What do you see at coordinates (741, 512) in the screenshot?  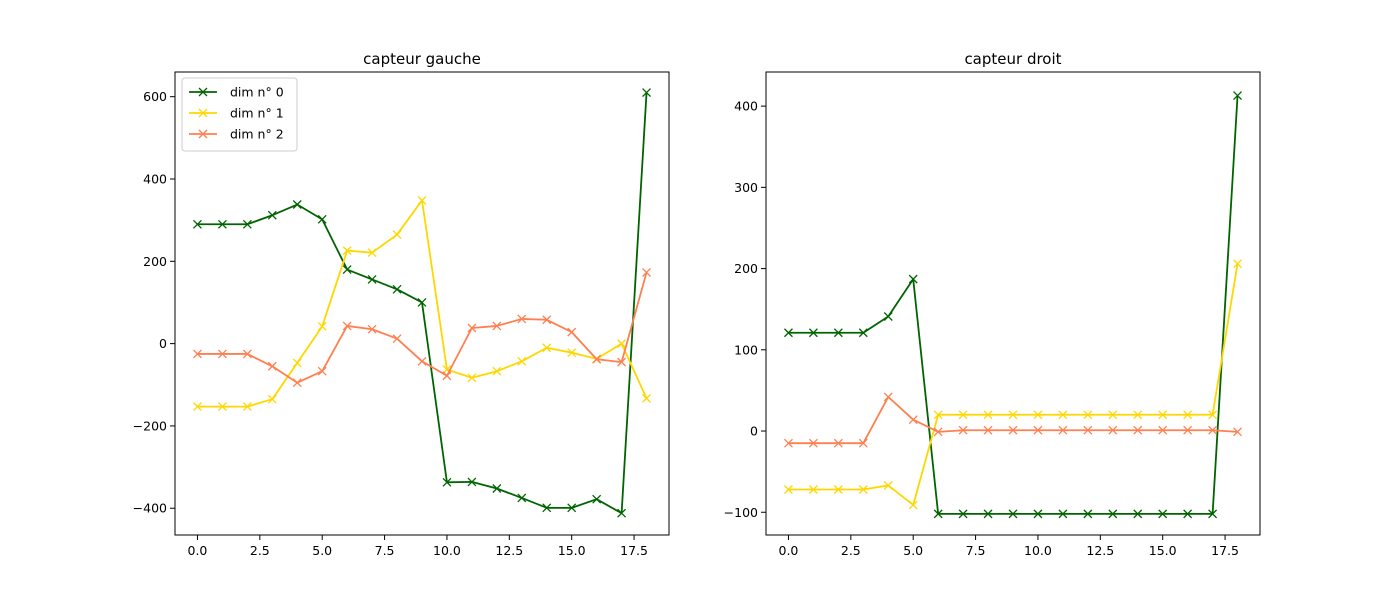 I see `y-tick-label: −100` at bounding box center [741, 512].